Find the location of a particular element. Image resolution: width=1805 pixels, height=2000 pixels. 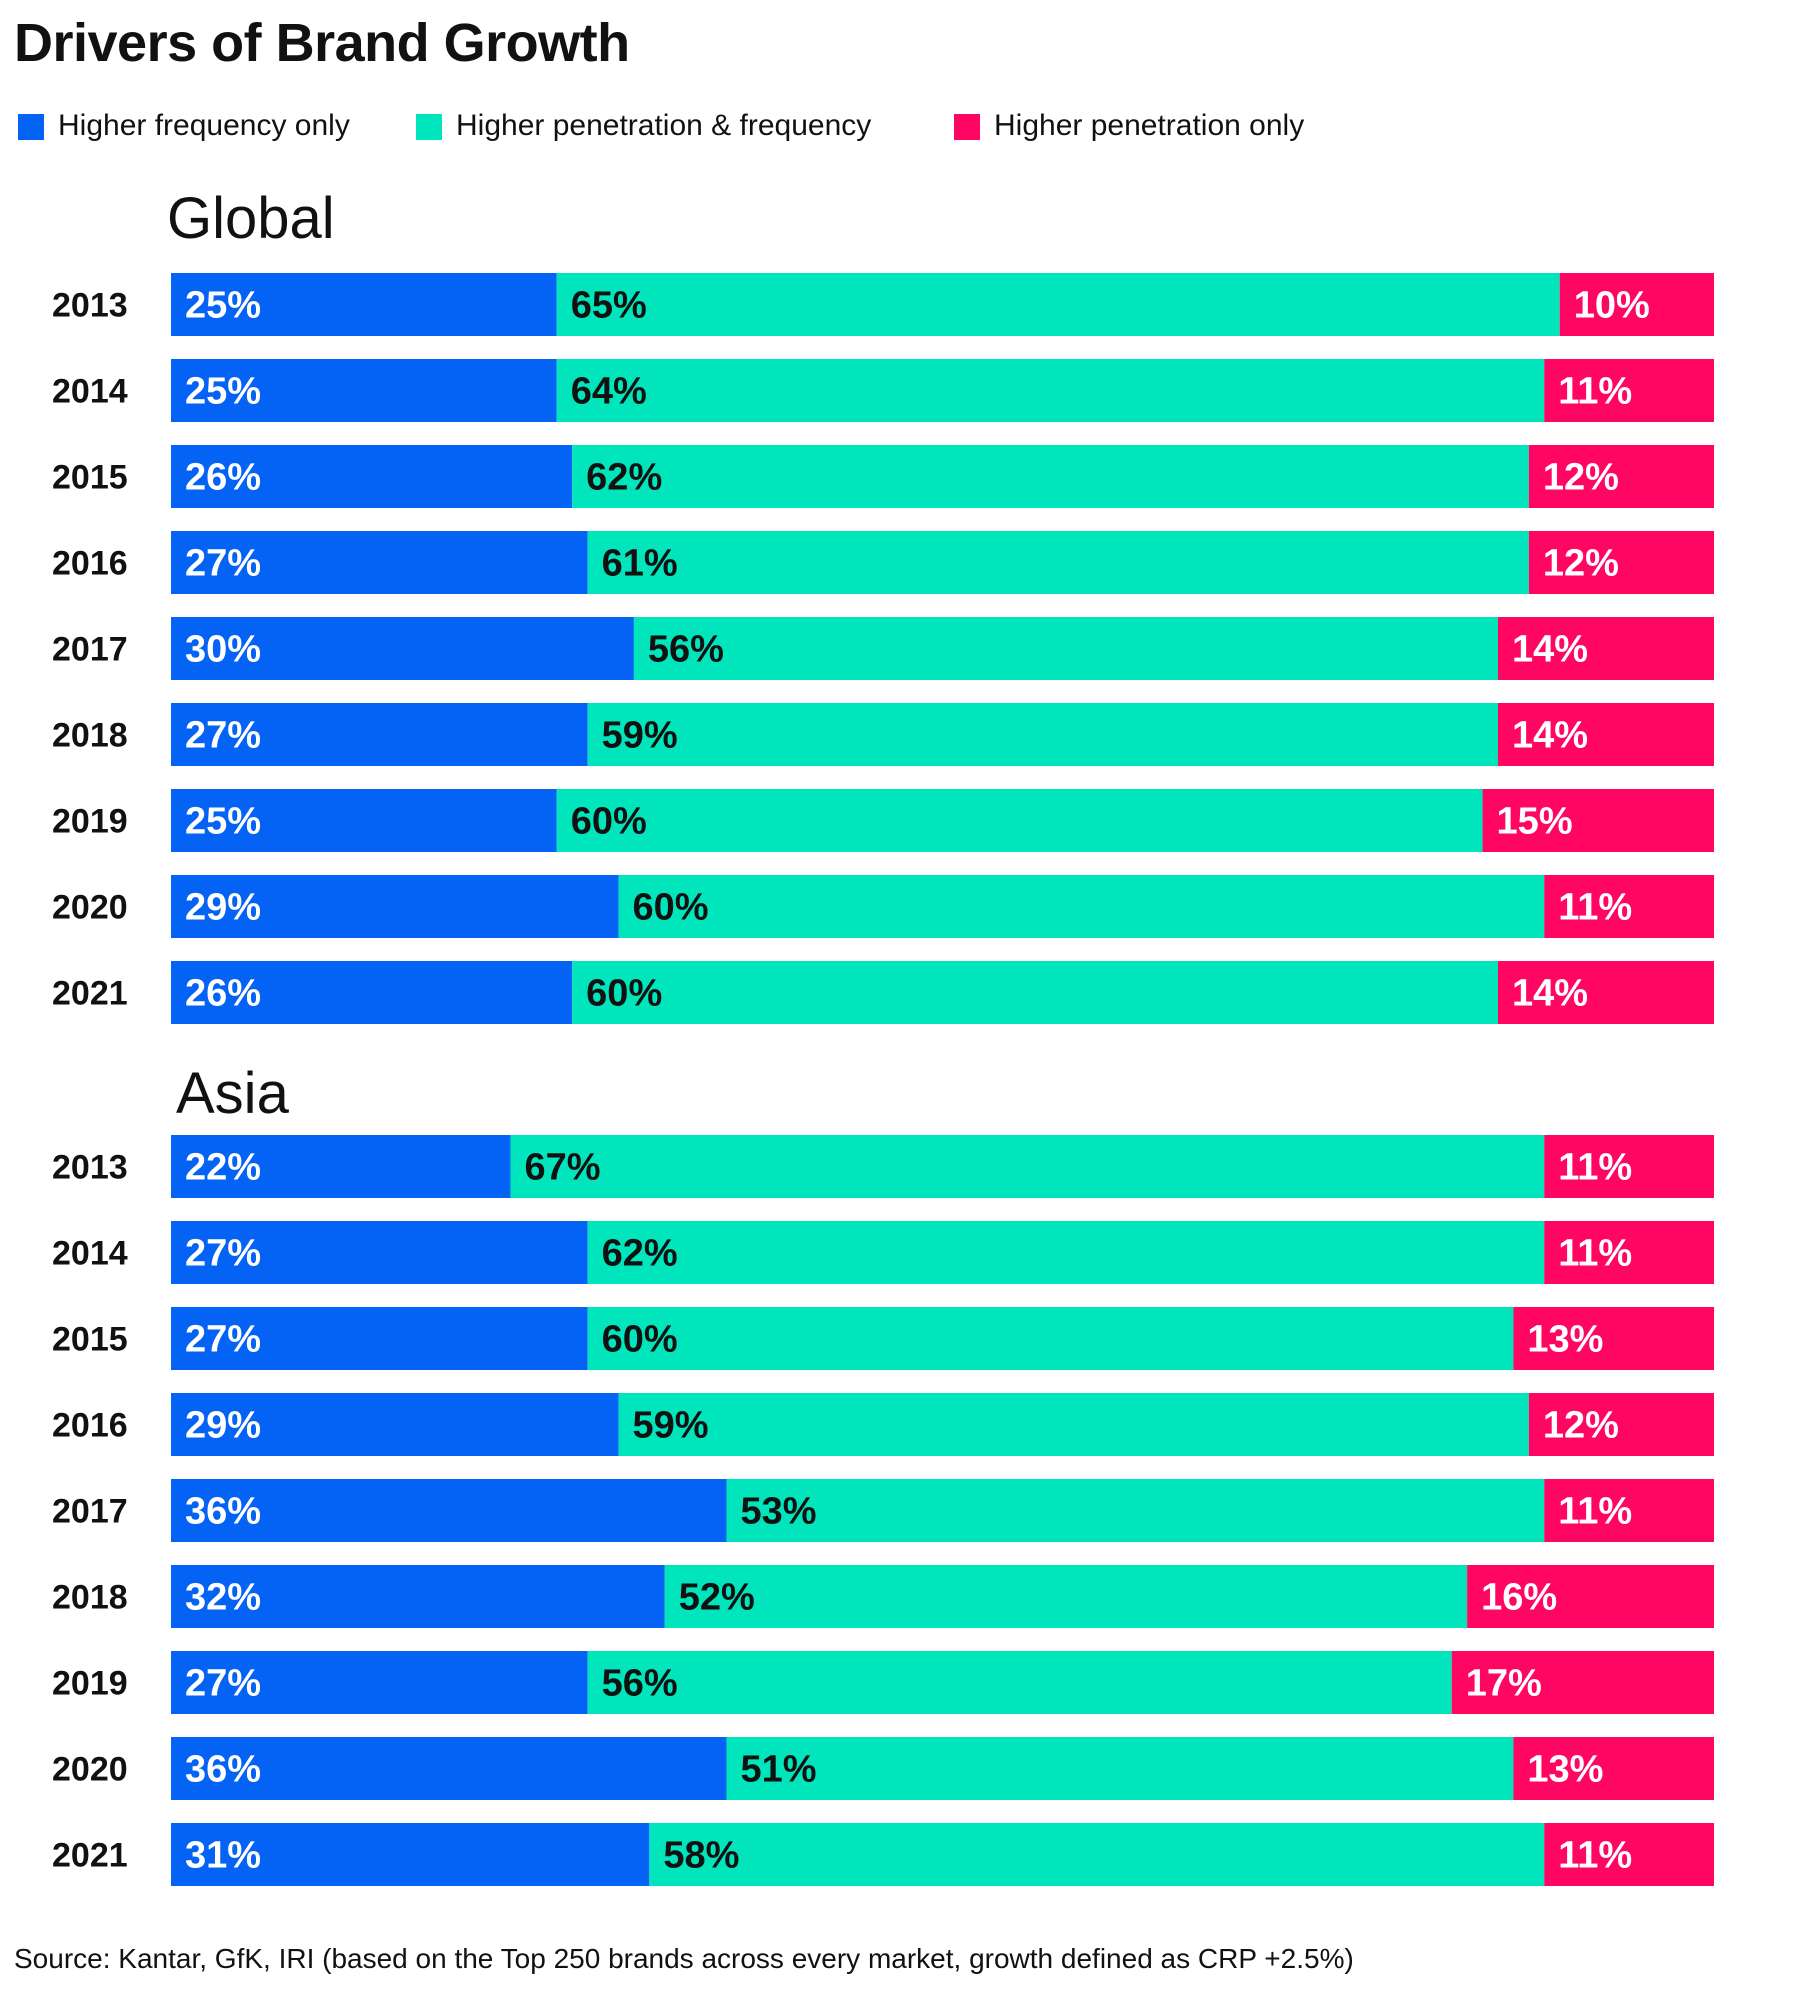

bar-segment-asia-2017-higher-penetration-and-frequency is located at coordinates (1135, 1510).